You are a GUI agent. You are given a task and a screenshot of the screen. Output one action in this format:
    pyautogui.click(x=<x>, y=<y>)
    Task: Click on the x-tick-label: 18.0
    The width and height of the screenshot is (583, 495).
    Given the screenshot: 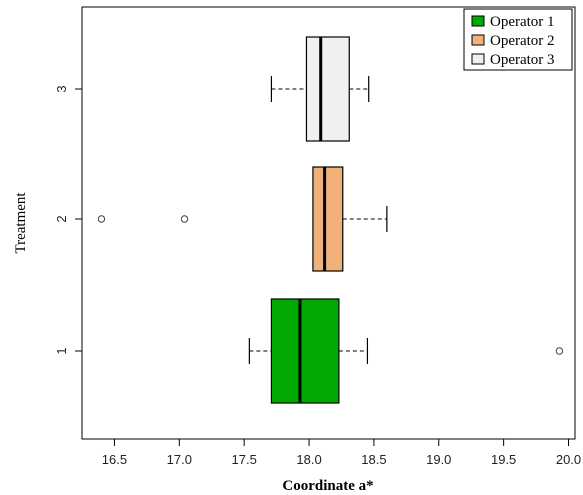 What is the action you would take?
    pyautogui.click(x=308, y=459)
    